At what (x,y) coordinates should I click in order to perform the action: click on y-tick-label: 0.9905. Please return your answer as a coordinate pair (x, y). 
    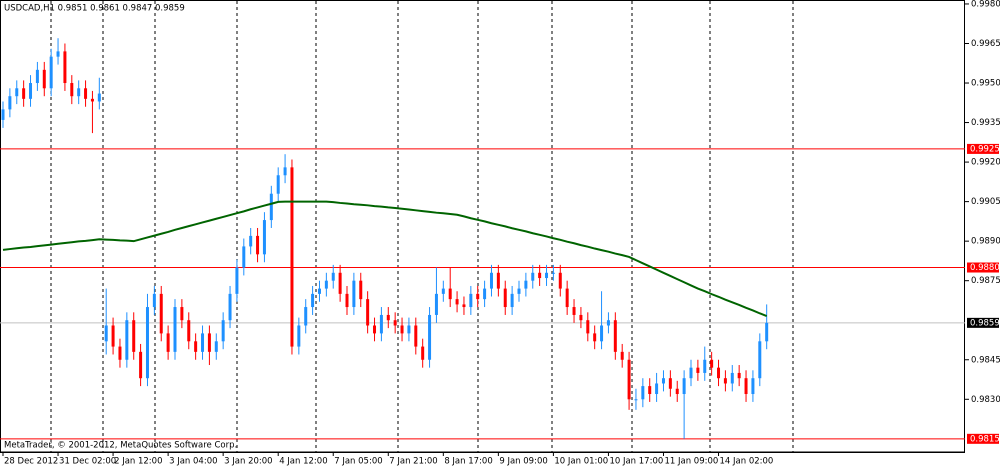
    Looking at the image, I should click on (985, 202).